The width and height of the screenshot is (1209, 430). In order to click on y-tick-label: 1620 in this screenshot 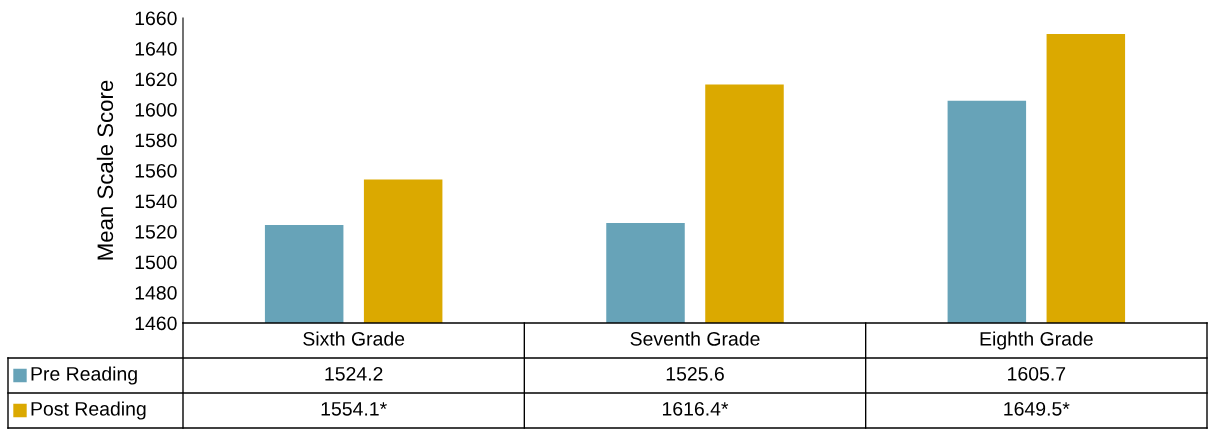, I will do `click(156, 79)`.